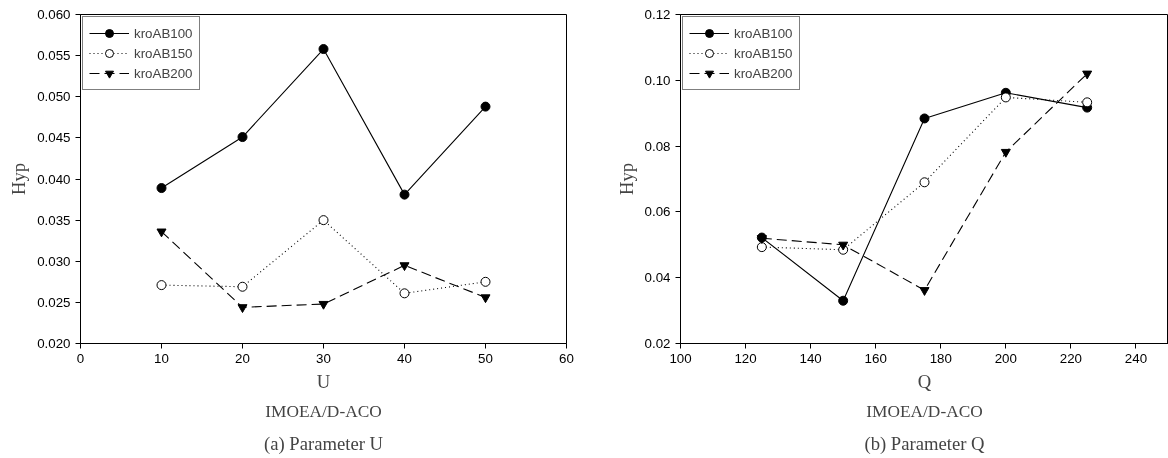 Image resolution: width=1168 pixels, height=458 pixels. I want to click on y-tick-label: 0.10, so click(657, 80).